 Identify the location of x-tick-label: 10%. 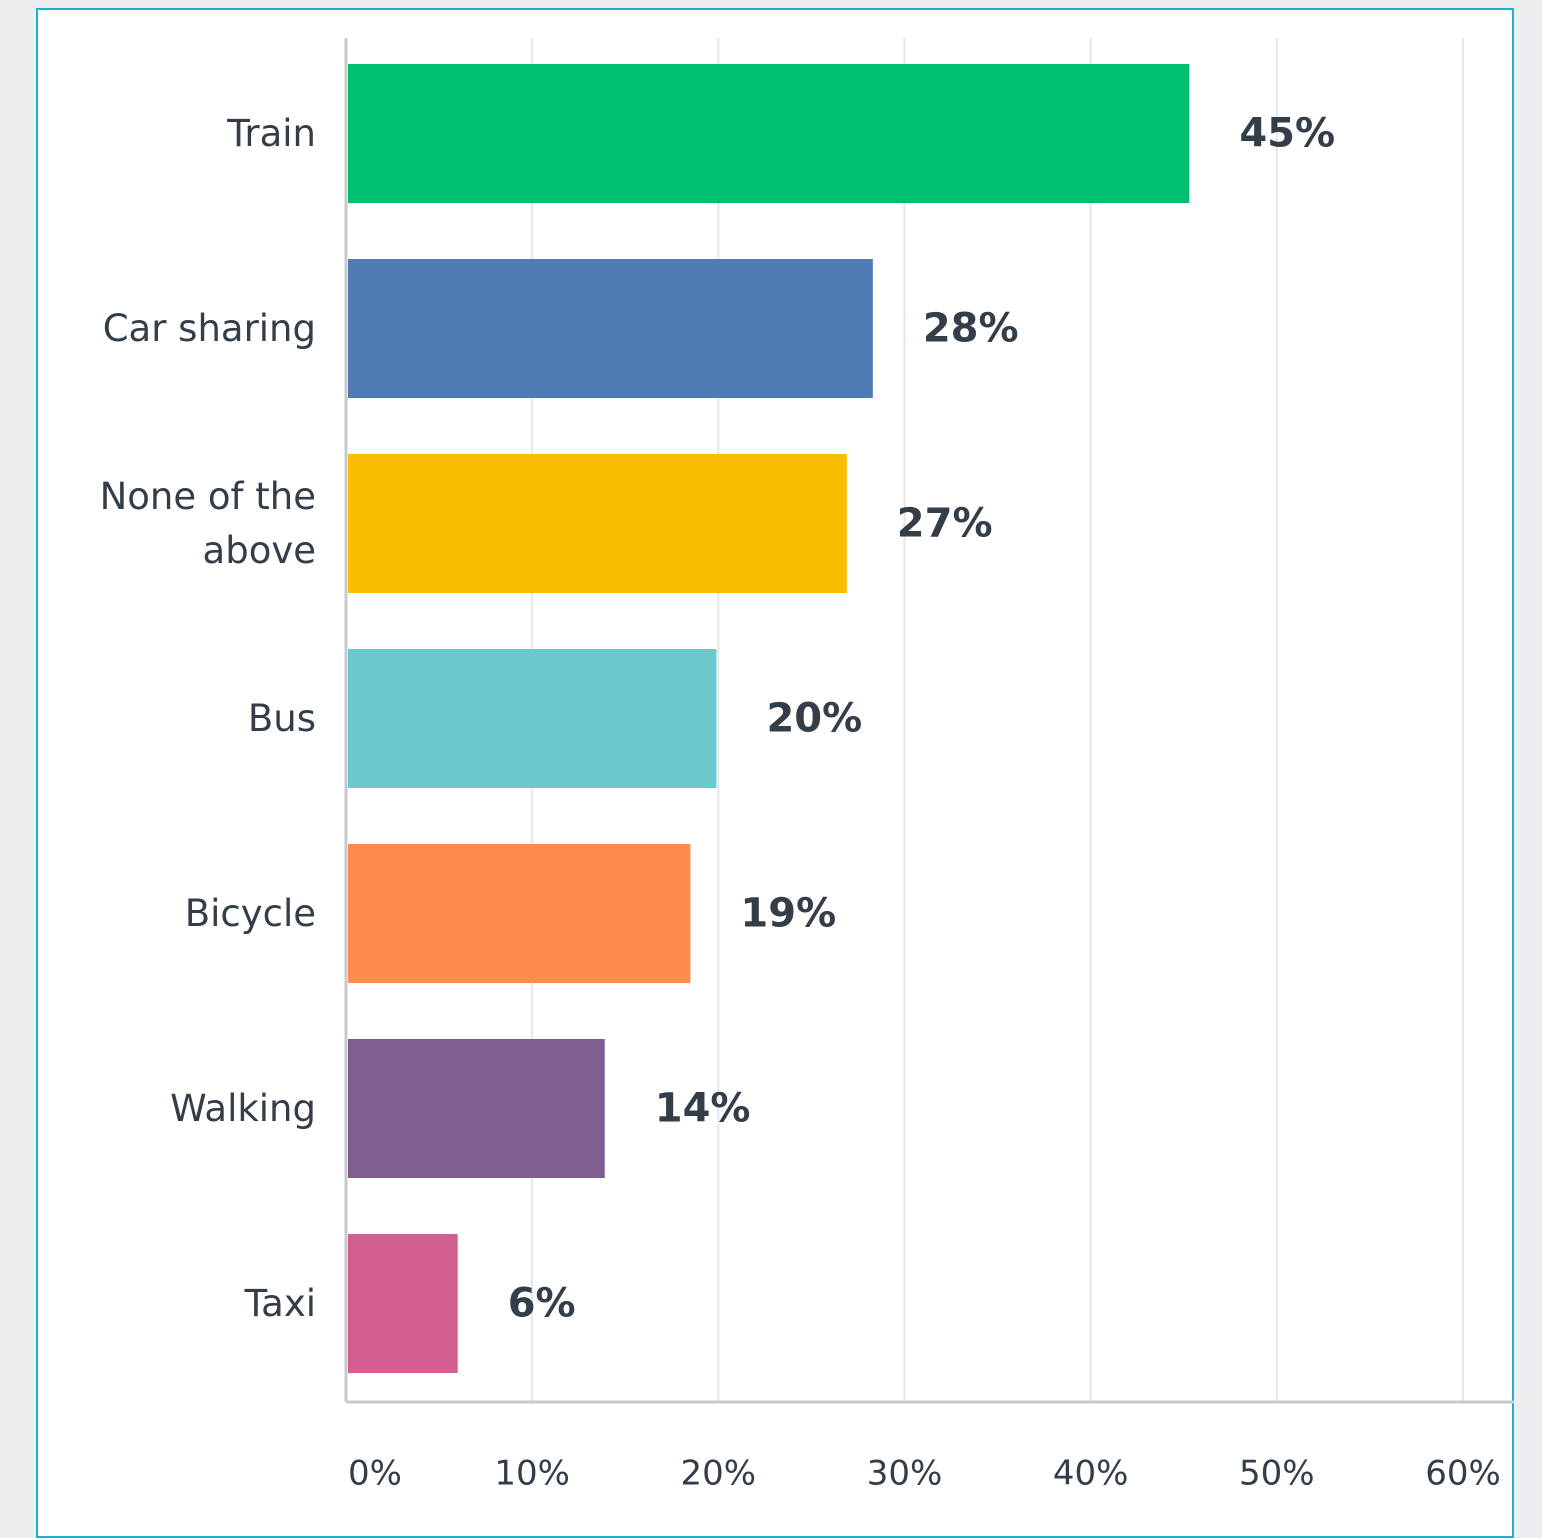
(532, 1474).